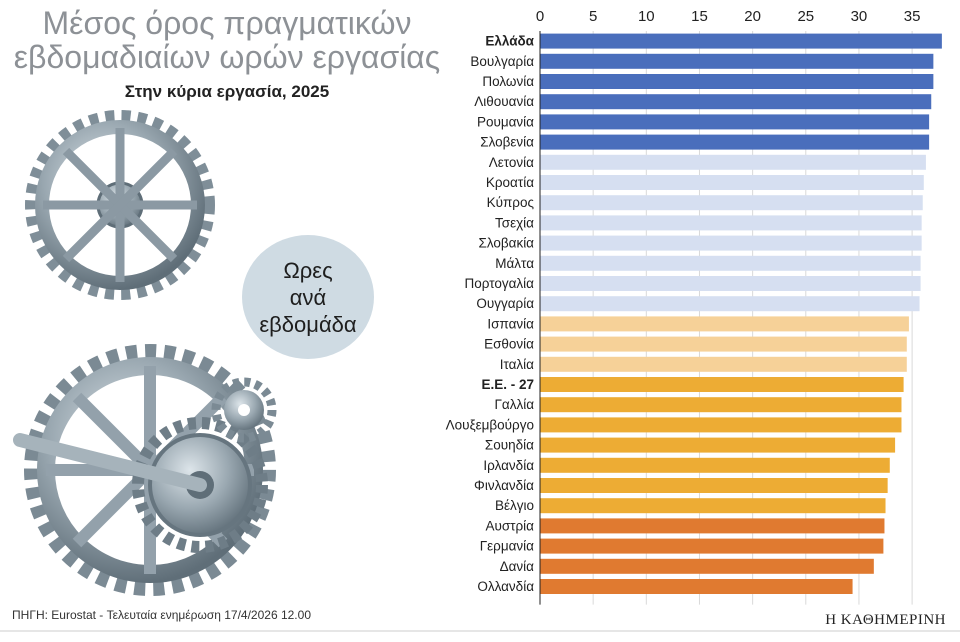  Describe the element at coordinates (244, 410) in the screenshot. I see `gear-small` at that location.